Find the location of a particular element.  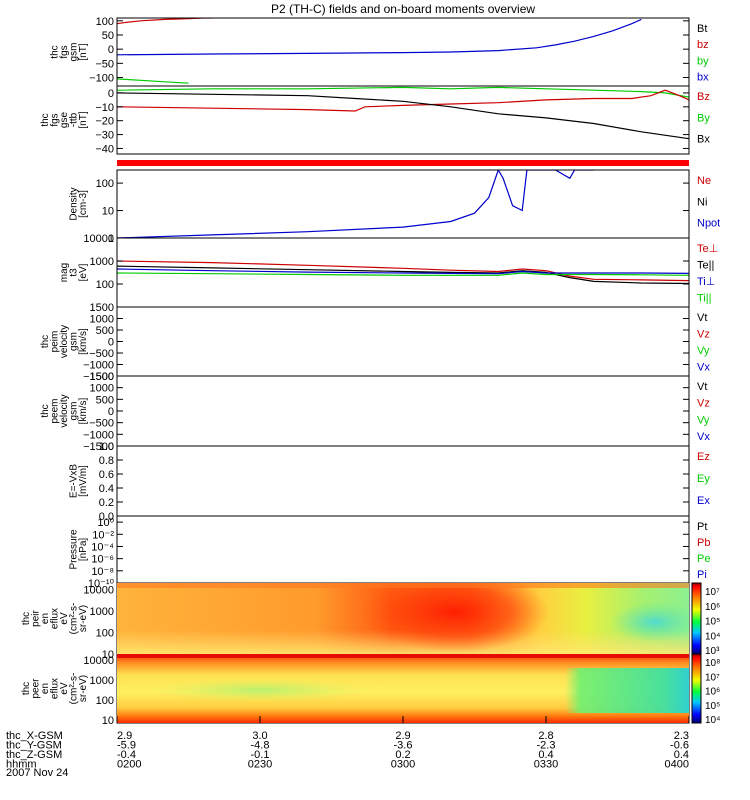

time-tick-label: 0330 is located at coordinates (546, 765).